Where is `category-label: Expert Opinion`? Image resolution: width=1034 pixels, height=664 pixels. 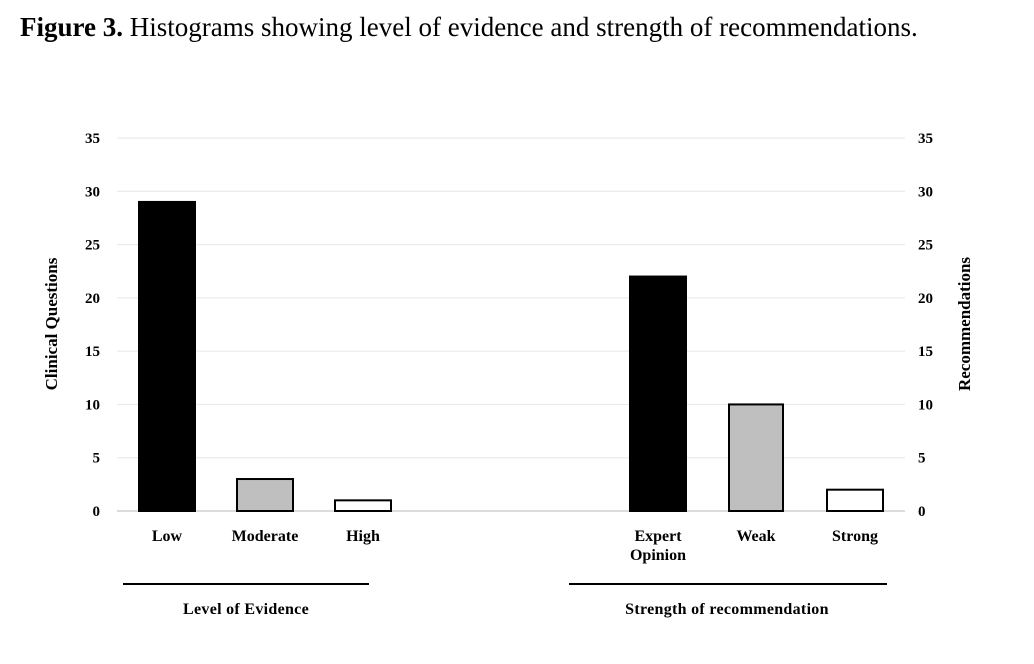 category-label: Expert Opinion is located at coordinates (658, 546).